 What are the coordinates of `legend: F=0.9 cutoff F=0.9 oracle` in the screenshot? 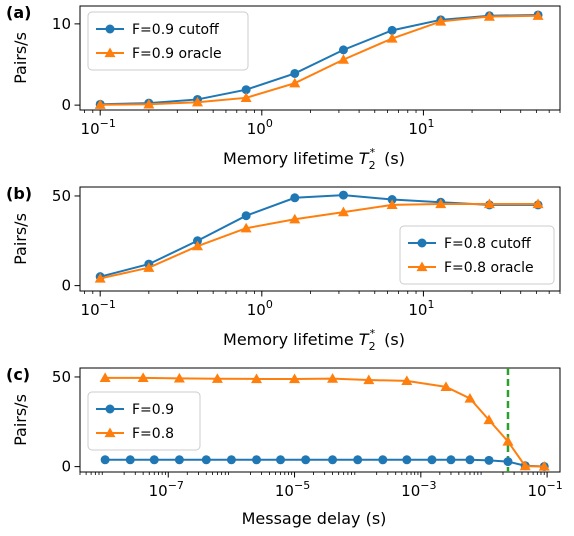 It's located at (168, 41).